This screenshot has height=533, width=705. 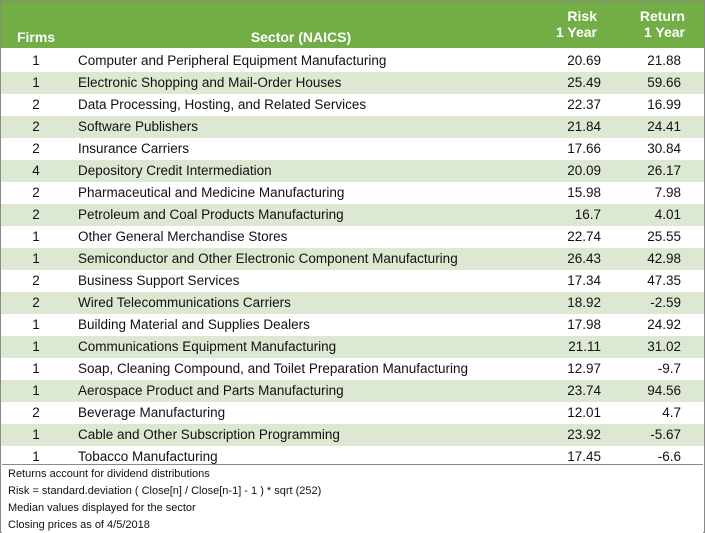 I want to click on cell-risk: 12.01, so click(x=584, y=412).